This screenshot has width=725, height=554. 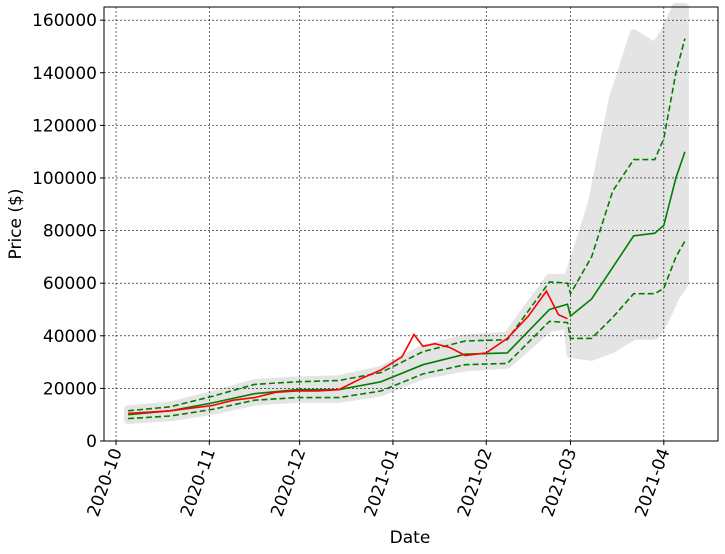 What do you see at coordinates (348, 352) in the screenshot?
I see `series-line` at bounding box center [348, 352].